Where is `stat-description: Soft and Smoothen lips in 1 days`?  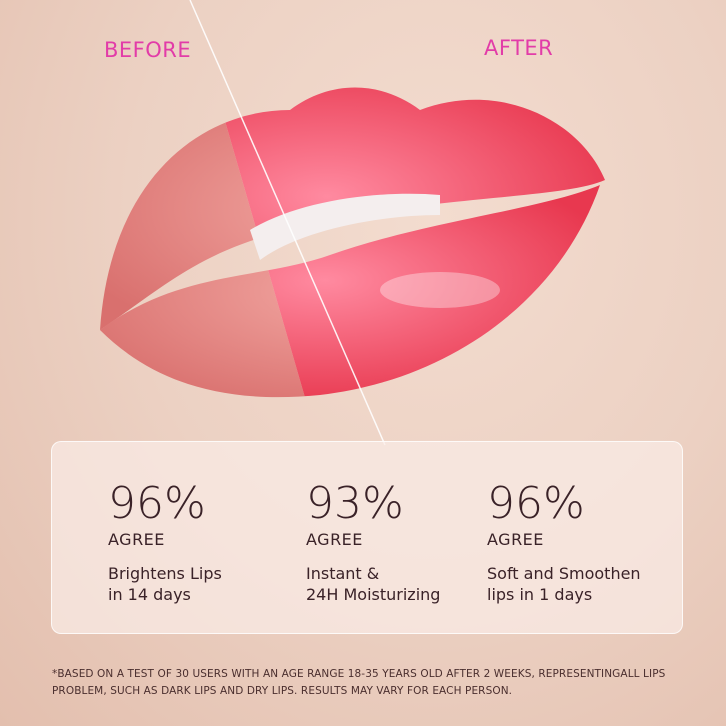
stat-description: Soft and Smoothen lips in 1 days is located at coordinates (564, 584).